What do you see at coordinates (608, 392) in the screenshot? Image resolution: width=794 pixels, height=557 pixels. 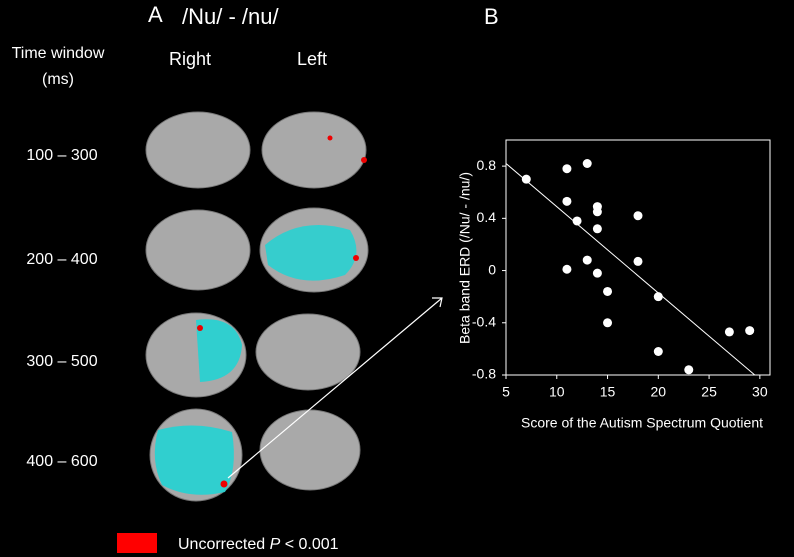 I see `x-tick-label: 15` at bounding box center [608, 392].